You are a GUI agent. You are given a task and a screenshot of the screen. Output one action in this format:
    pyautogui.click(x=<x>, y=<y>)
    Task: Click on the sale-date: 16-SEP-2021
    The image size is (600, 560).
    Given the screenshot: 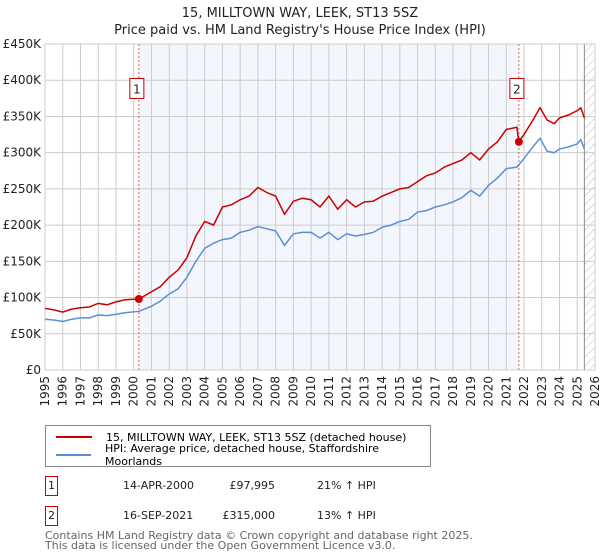 What is the action you would take?
    pyautogui.click(x=158, y=515)
    